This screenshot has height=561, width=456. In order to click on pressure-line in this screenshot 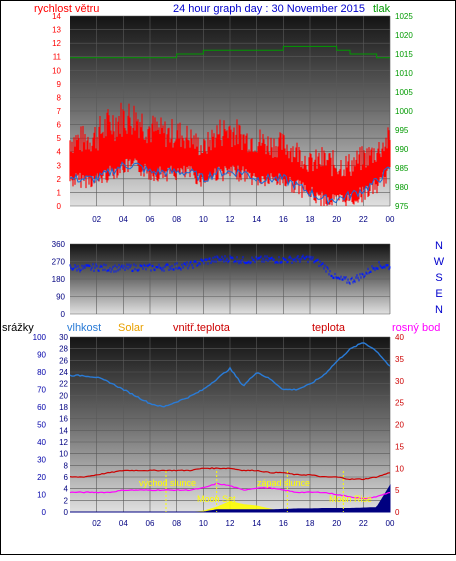, I will do `click(230, 52)`.